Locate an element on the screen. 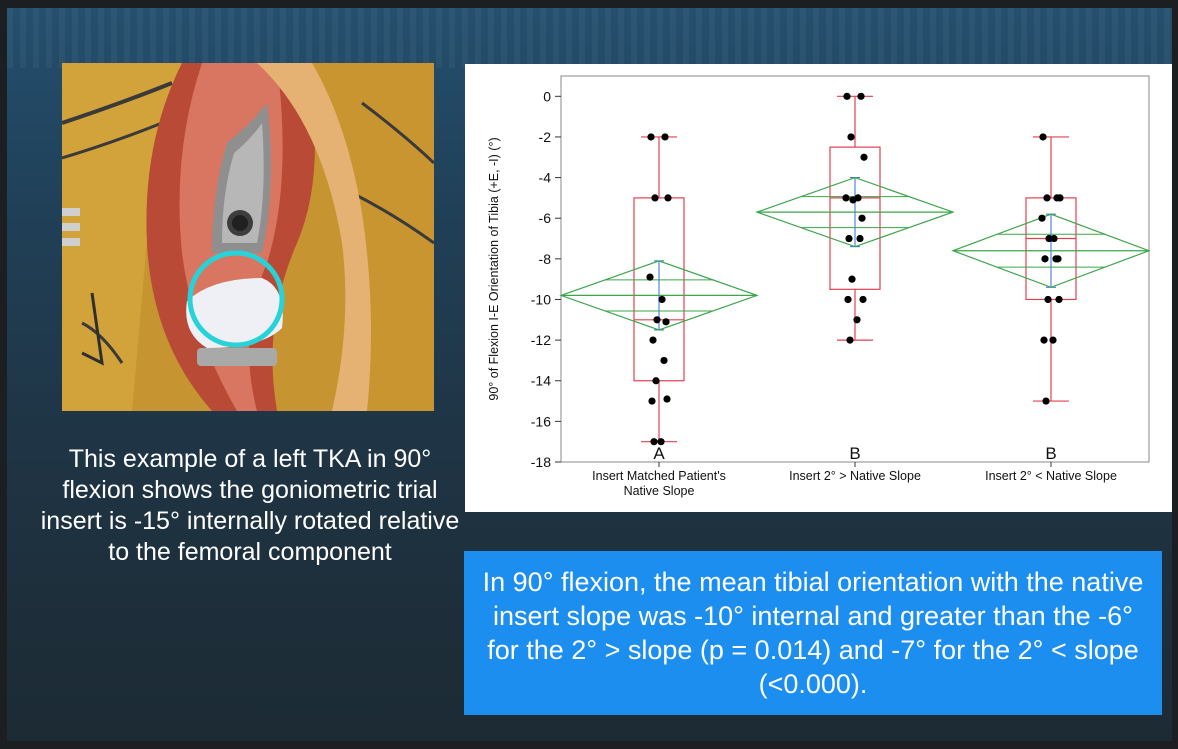 The width and height of the screenshot is (1178, 749). y-tick-label: 0 is located at coordinates (547, 96).